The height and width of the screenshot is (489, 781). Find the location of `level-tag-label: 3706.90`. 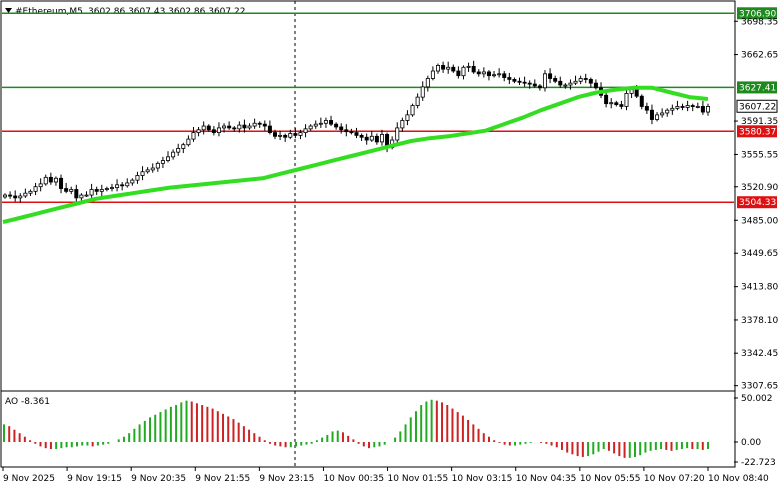

level-tag-label: 3706.90 is located at coordinates (757, 14).